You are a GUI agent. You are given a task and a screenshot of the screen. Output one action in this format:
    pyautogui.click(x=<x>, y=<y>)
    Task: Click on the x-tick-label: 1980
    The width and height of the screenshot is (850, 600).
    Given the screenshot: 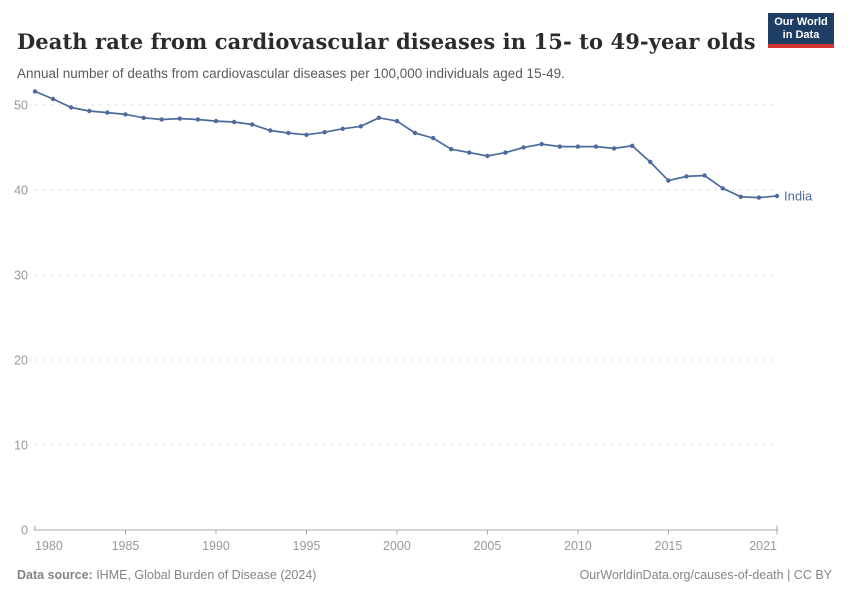 What is the action you would take?
    pyautogui.click(x=49, y=546)
    